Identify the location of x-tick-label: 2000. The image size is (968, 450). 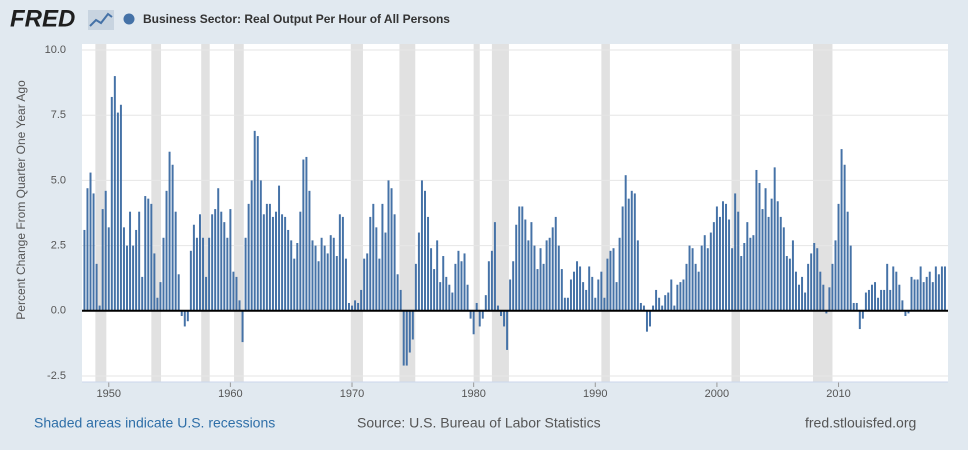
(717, 394).